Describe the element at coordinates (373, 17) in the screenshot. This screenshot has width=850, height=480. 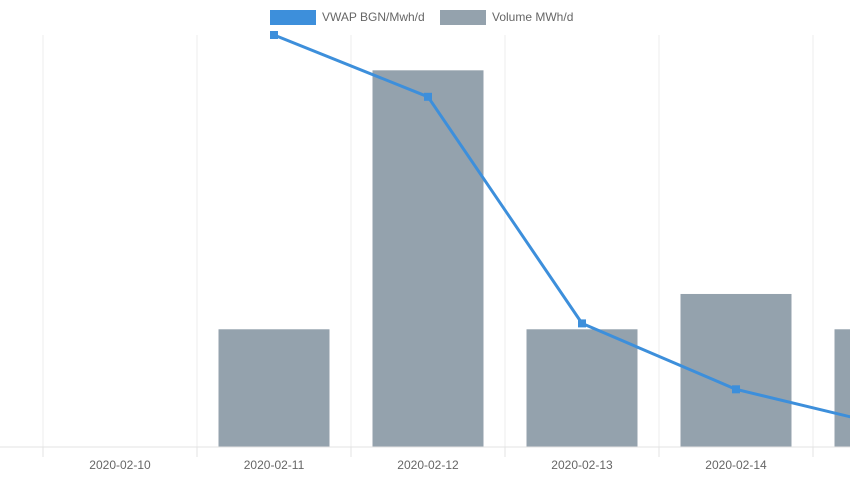
I see `legend-label-vwap: VWAP BGN/Mwh/d` at that location.